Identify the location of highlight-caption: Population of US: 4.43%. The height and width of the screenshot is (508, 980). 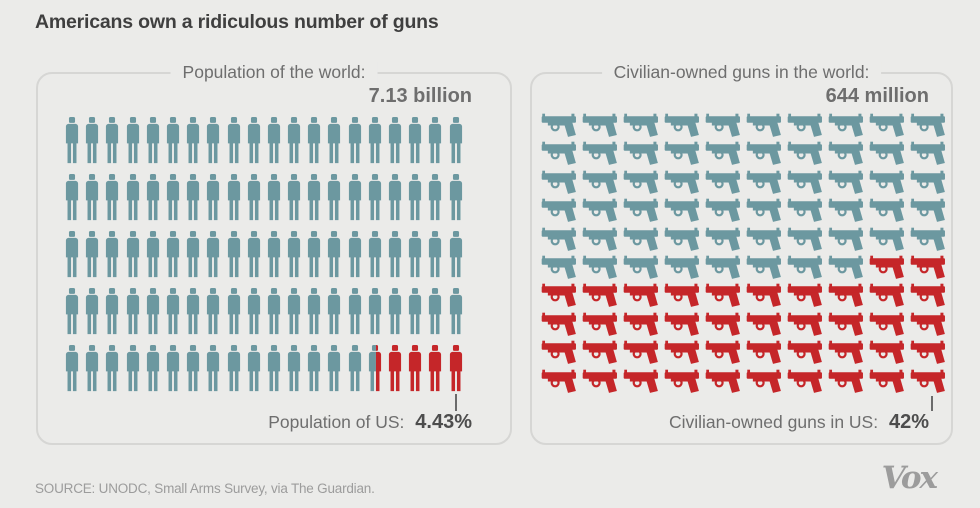
(370, 422).